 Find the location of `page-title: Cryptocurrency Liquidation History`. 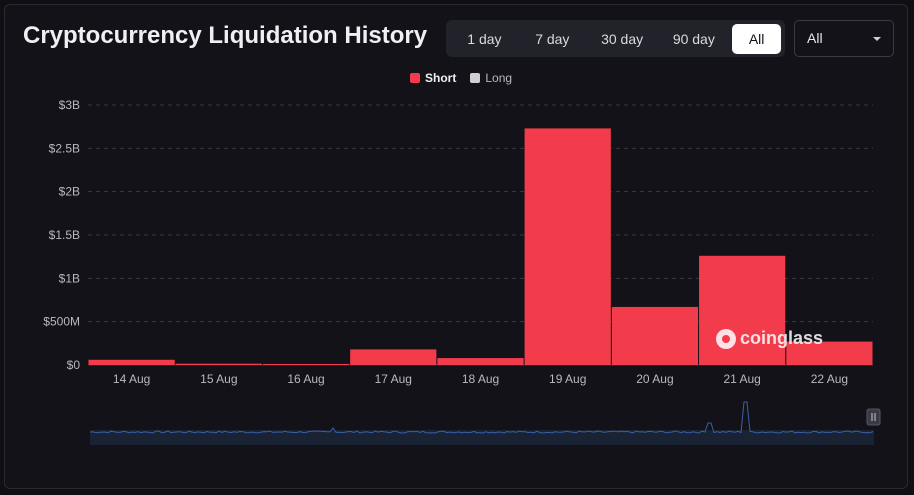

page-title: Cryptocurrency Liquidation History is located at coordinates (225, 35).